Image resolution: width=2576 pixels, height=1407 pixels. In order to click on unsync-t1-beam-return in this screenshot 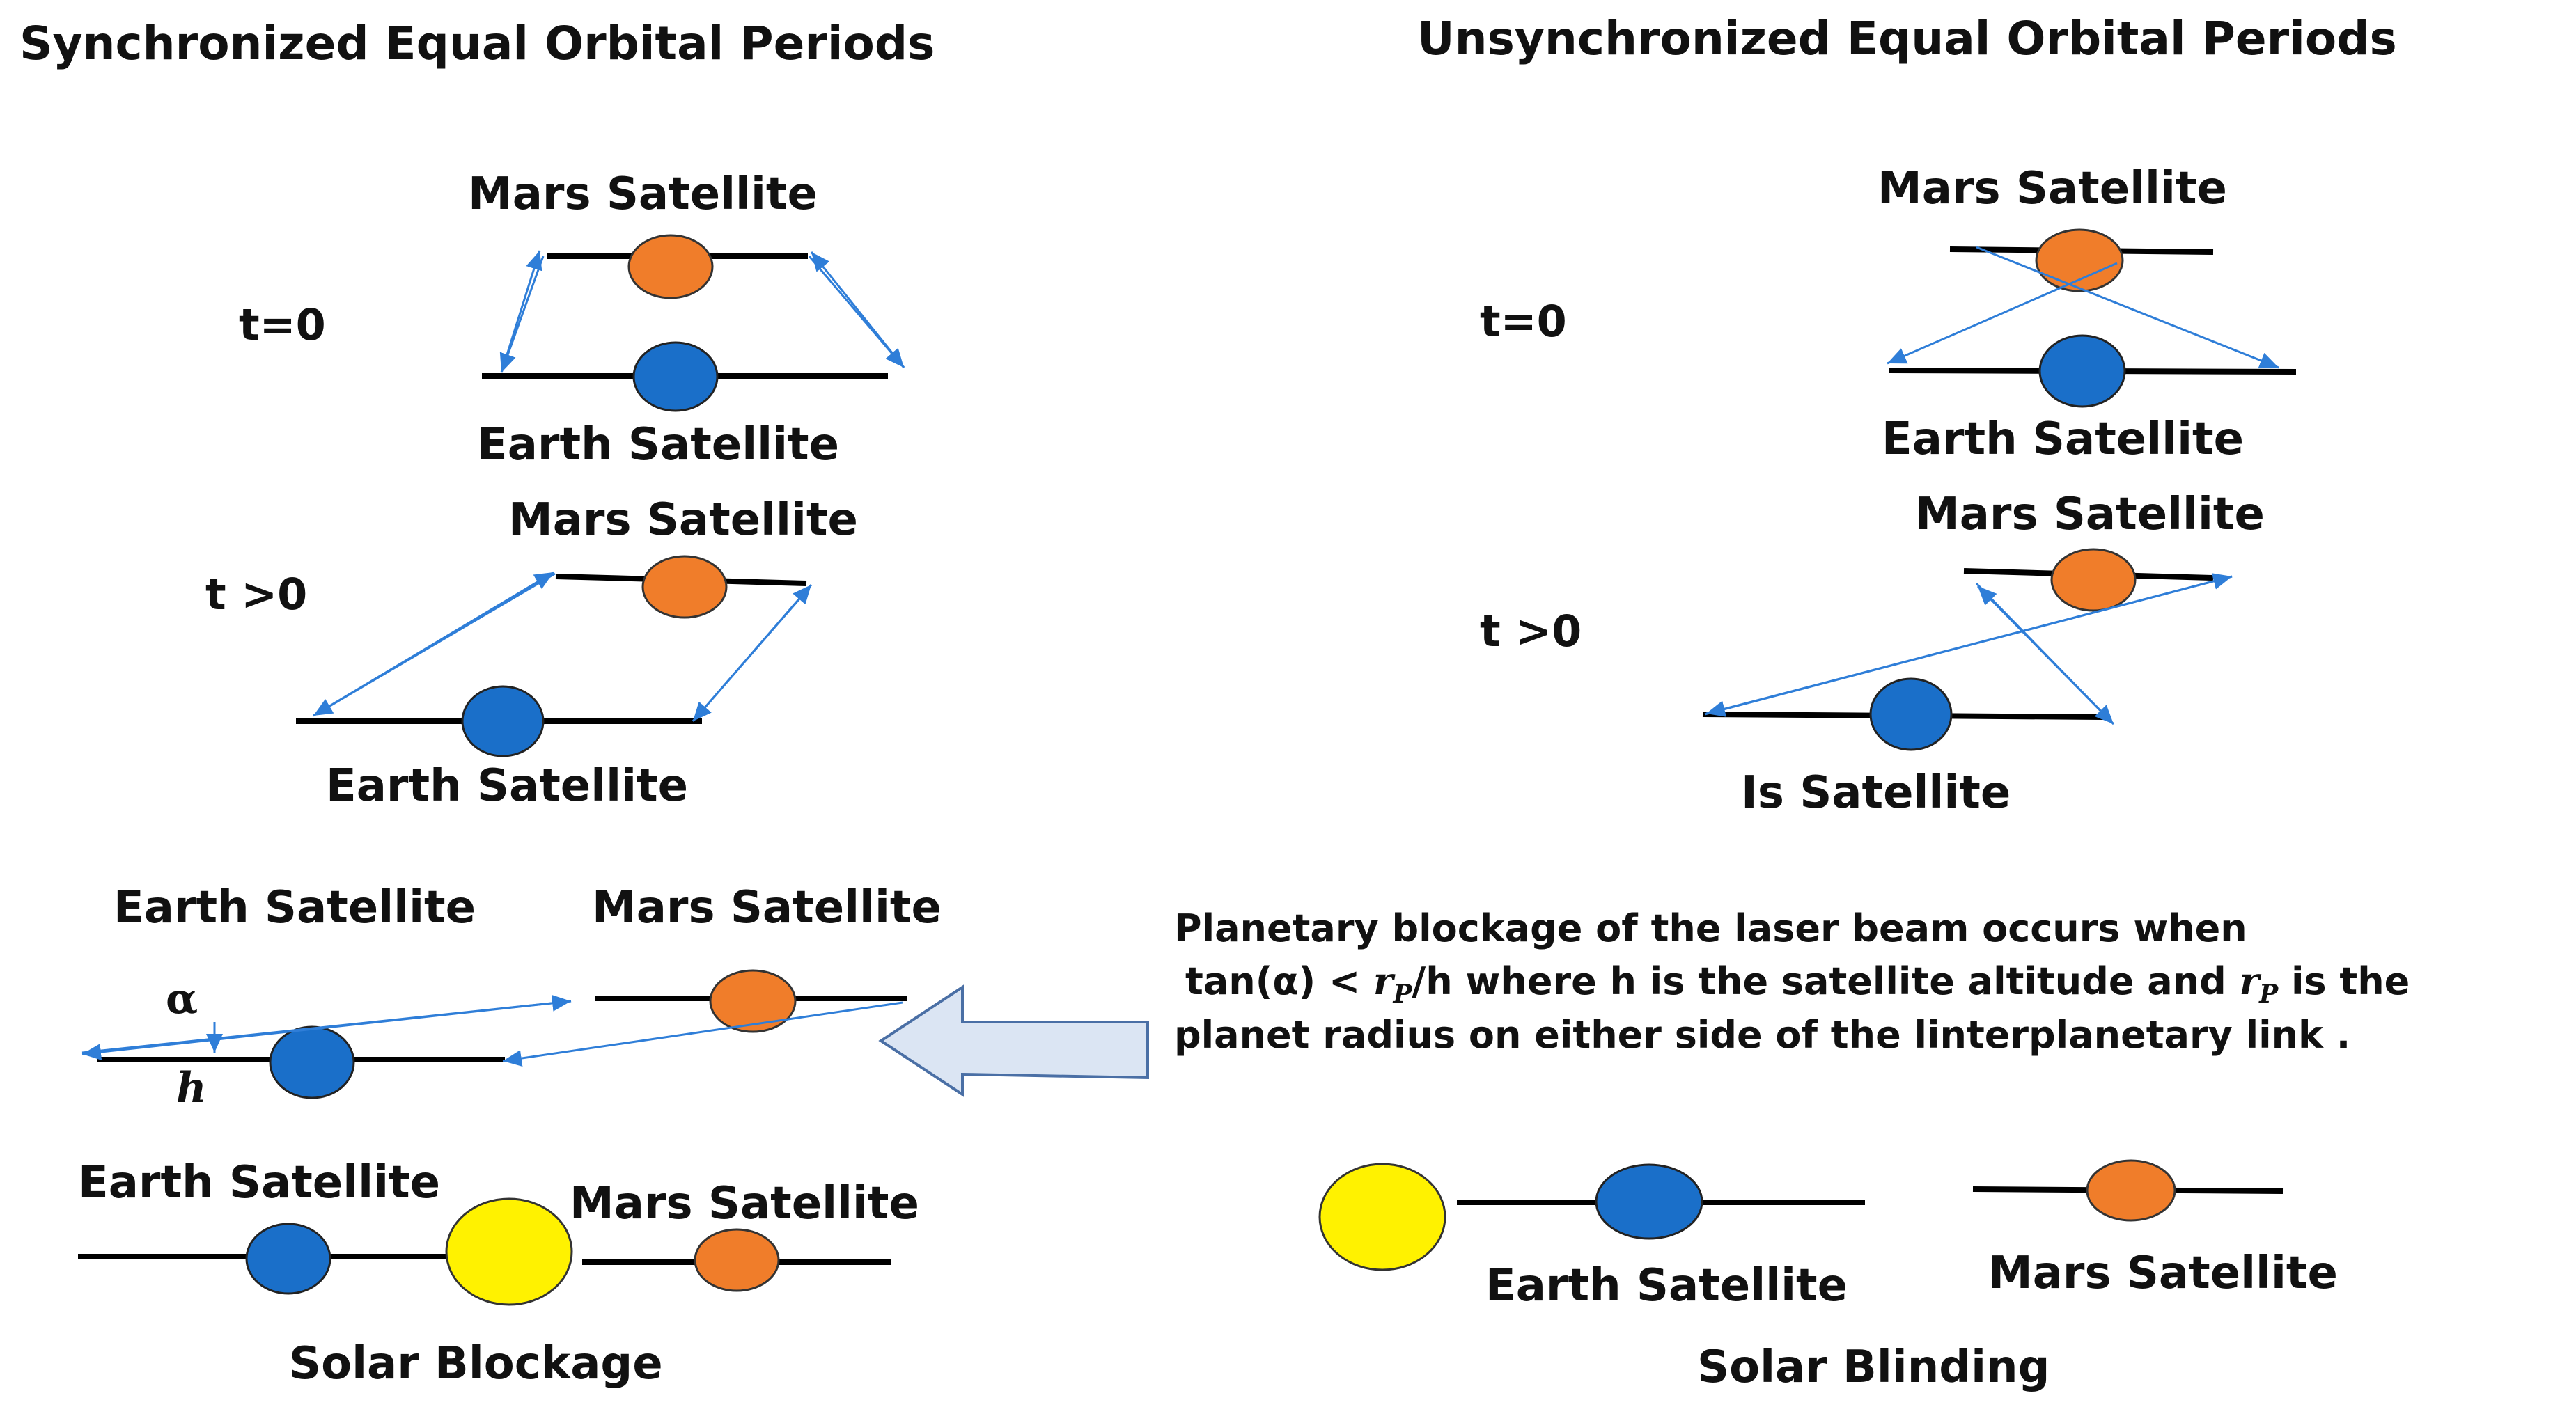, I will do `click(1969, 646)`.